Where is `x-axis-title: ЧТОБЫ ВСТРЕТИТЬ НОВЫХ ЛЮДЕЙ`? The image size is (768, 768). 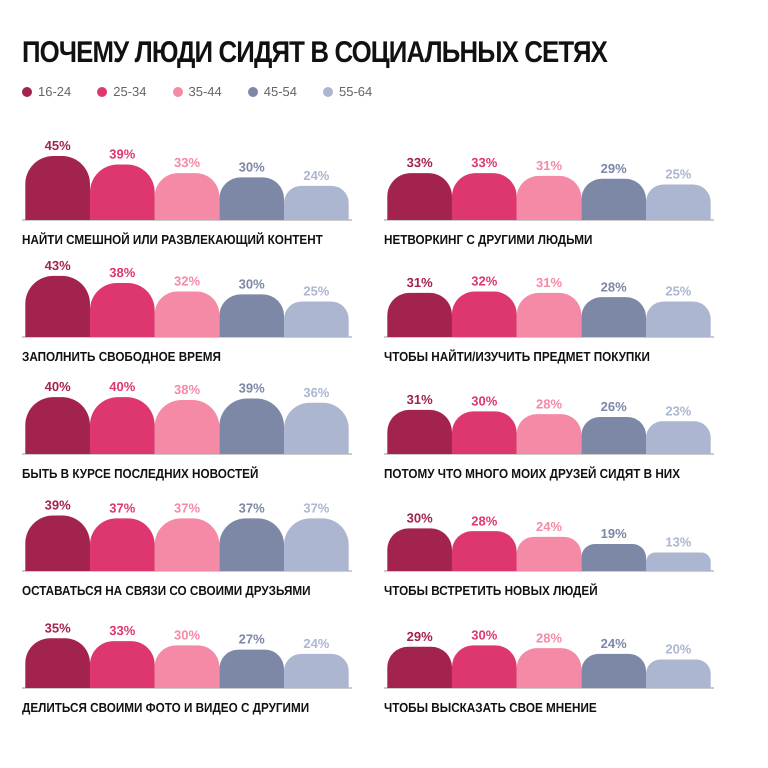 x-axis-title: ЧТОБЫ ВСТРЕТИТЬ НОВЫХ ЛЮДЕЙ is located at coordinates (491, 590).